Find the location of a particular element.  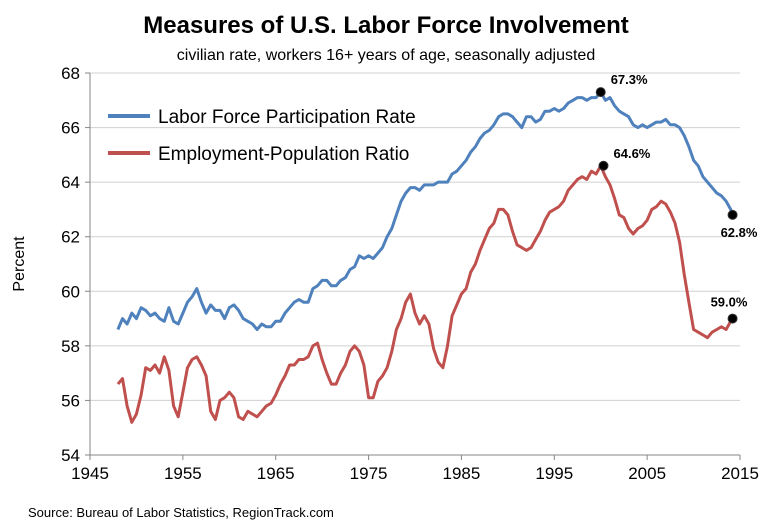

y-tick-label: 68 is located at coordinates (70, 73).